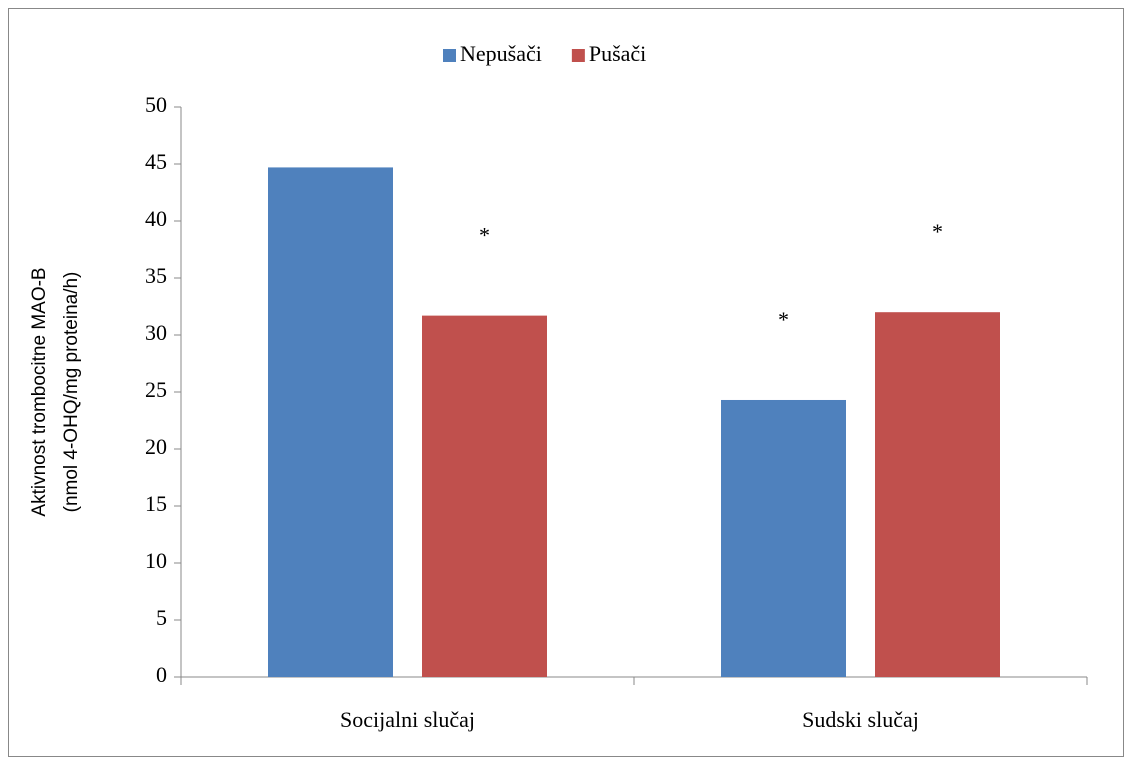 The width and height of the screenshot is (1132, 764). Describe the element at coordinates (156, 104) in the screenshot. I see `y-tick-label: 50` at that location.